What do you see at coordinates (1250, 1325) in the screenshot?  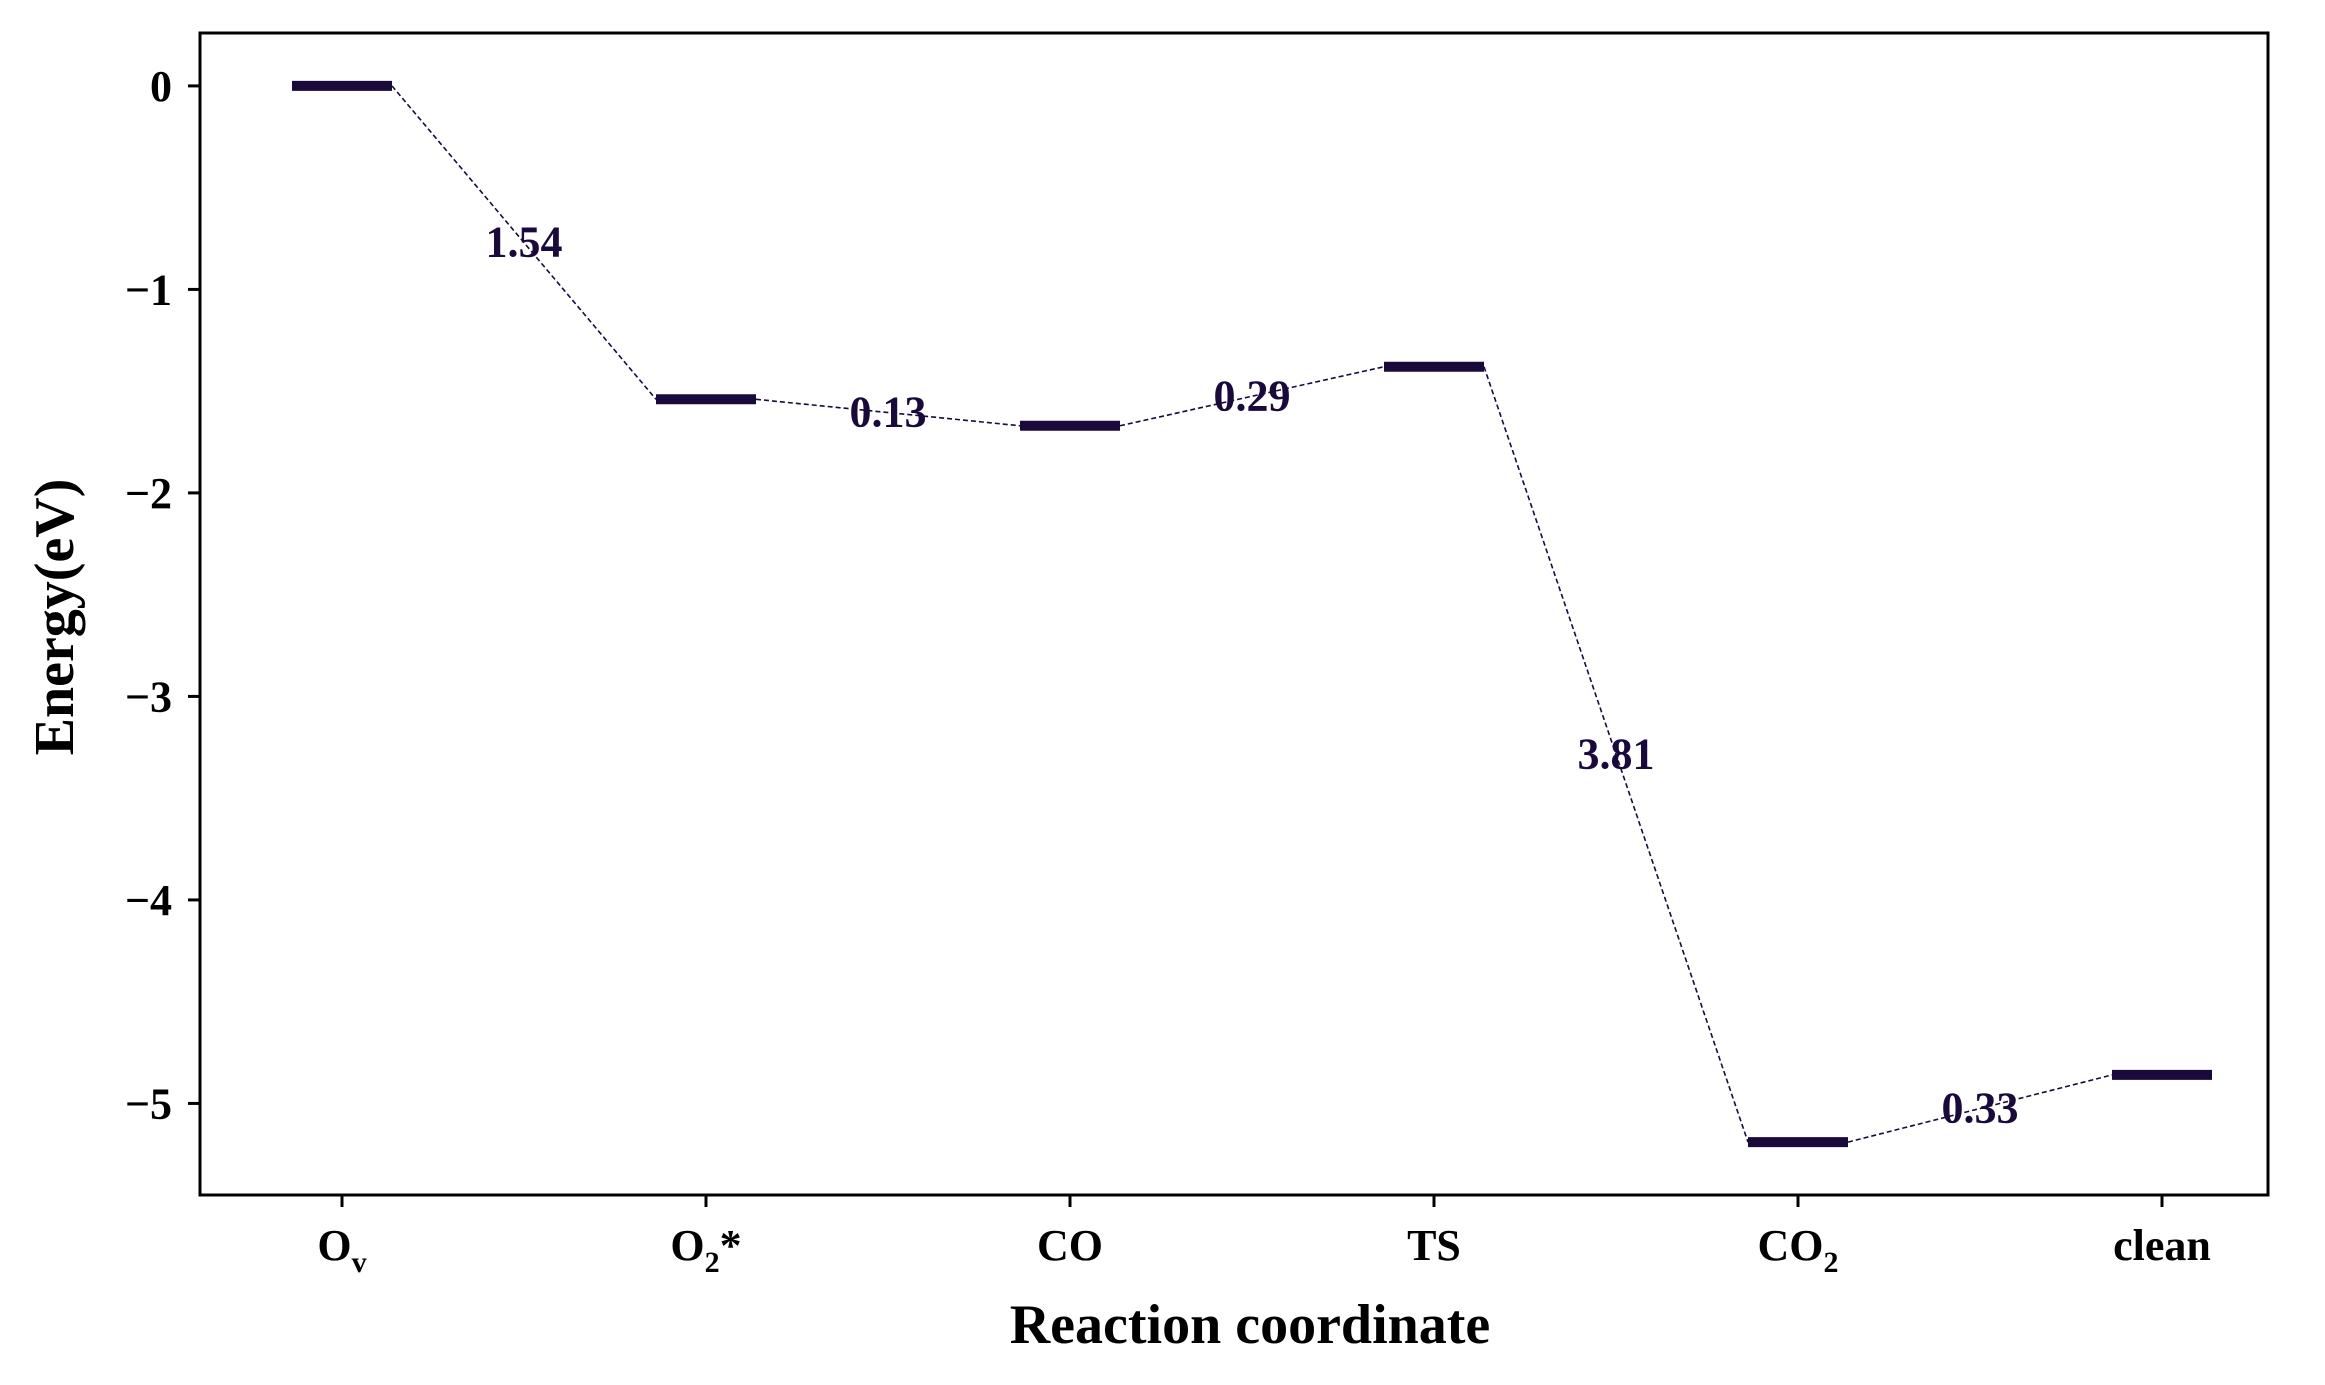 I see `x-axis-title: Reaction coordinate` at bounding box center [1250, 1325].